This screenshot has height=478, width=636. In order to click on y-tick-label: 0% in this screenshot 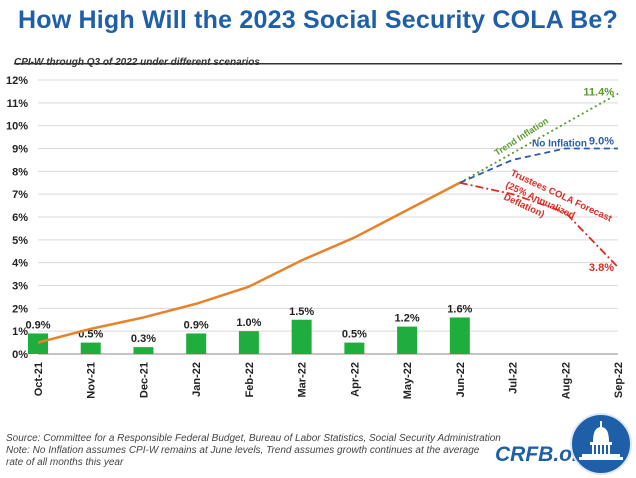, I will do `click(20, 355)`.